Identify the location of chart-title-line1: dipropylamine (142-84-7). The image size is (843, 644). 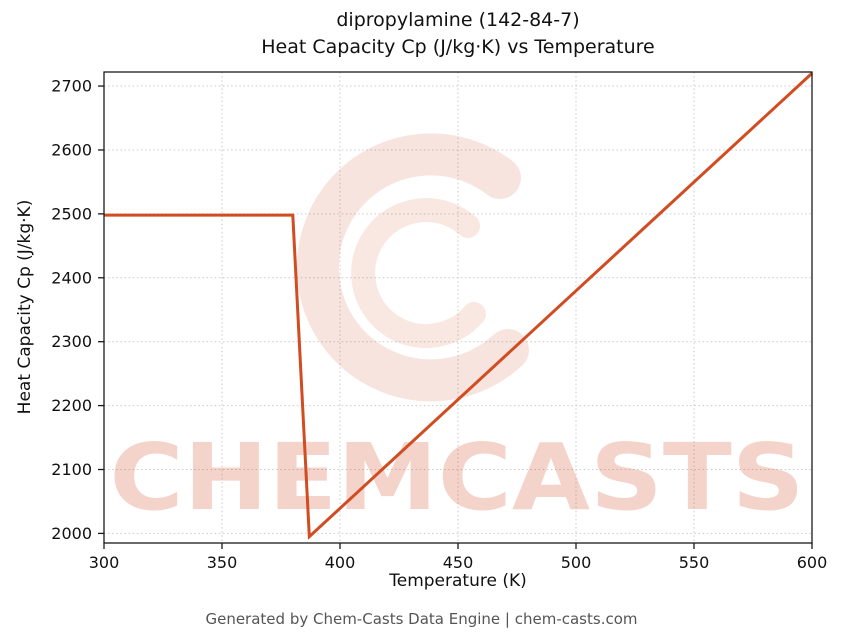
(458, 20).